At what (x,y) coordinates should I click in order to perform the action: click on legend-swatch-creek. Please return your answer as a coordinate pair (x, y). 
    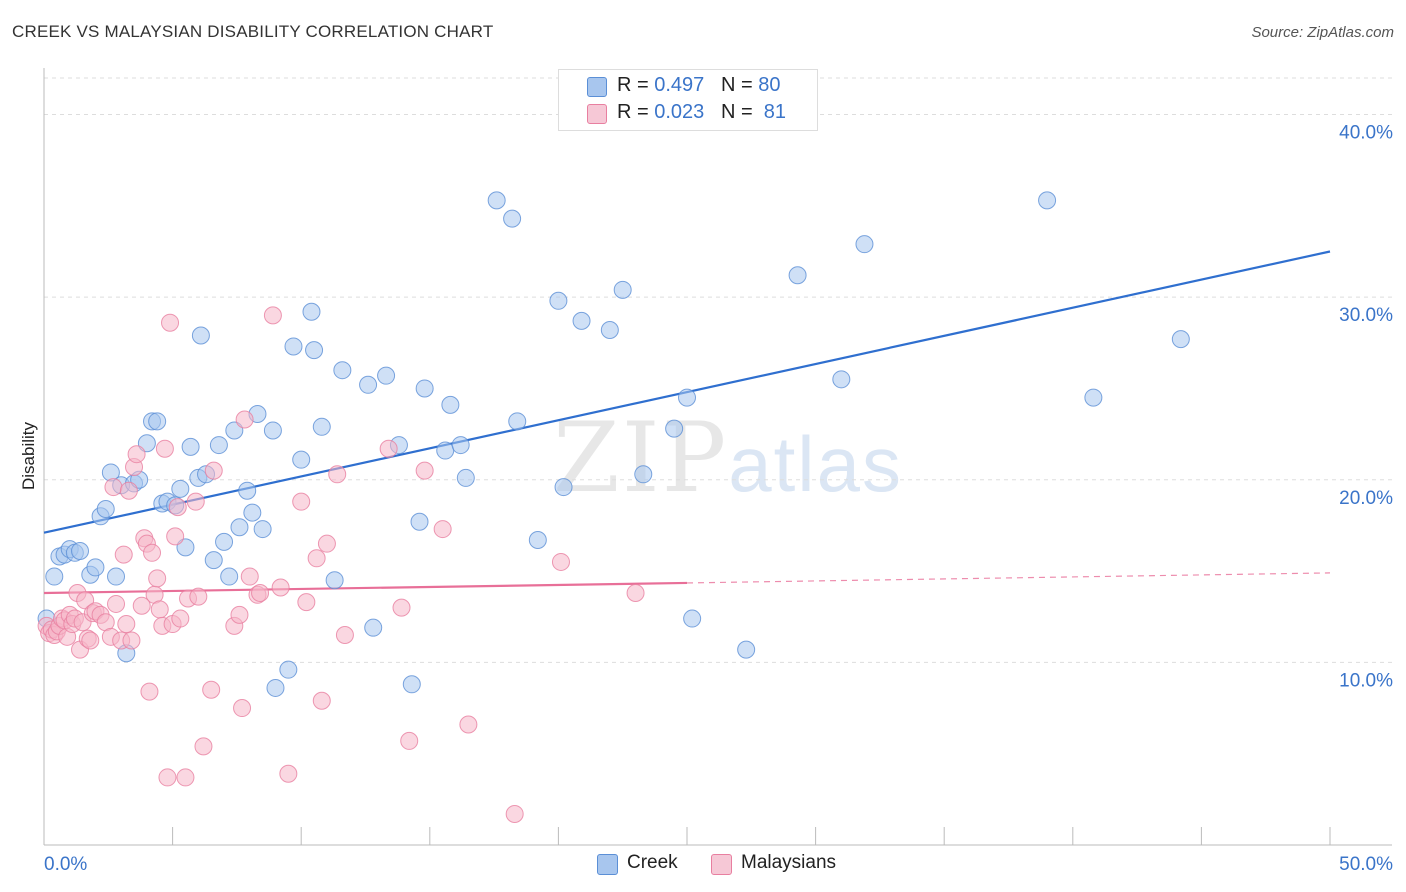
    Looking at the image, I should click on (597, 87).